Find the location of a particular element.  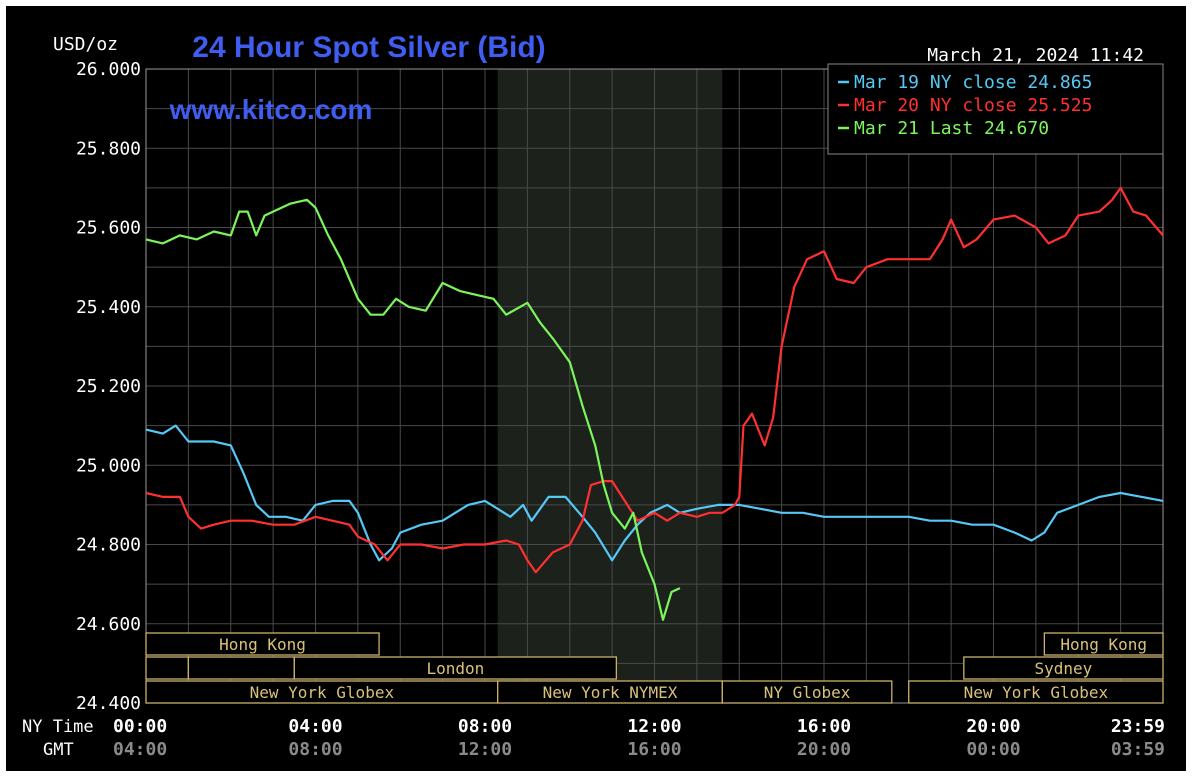

session-label: New York NYMEX is located at coordinates (610, 692).